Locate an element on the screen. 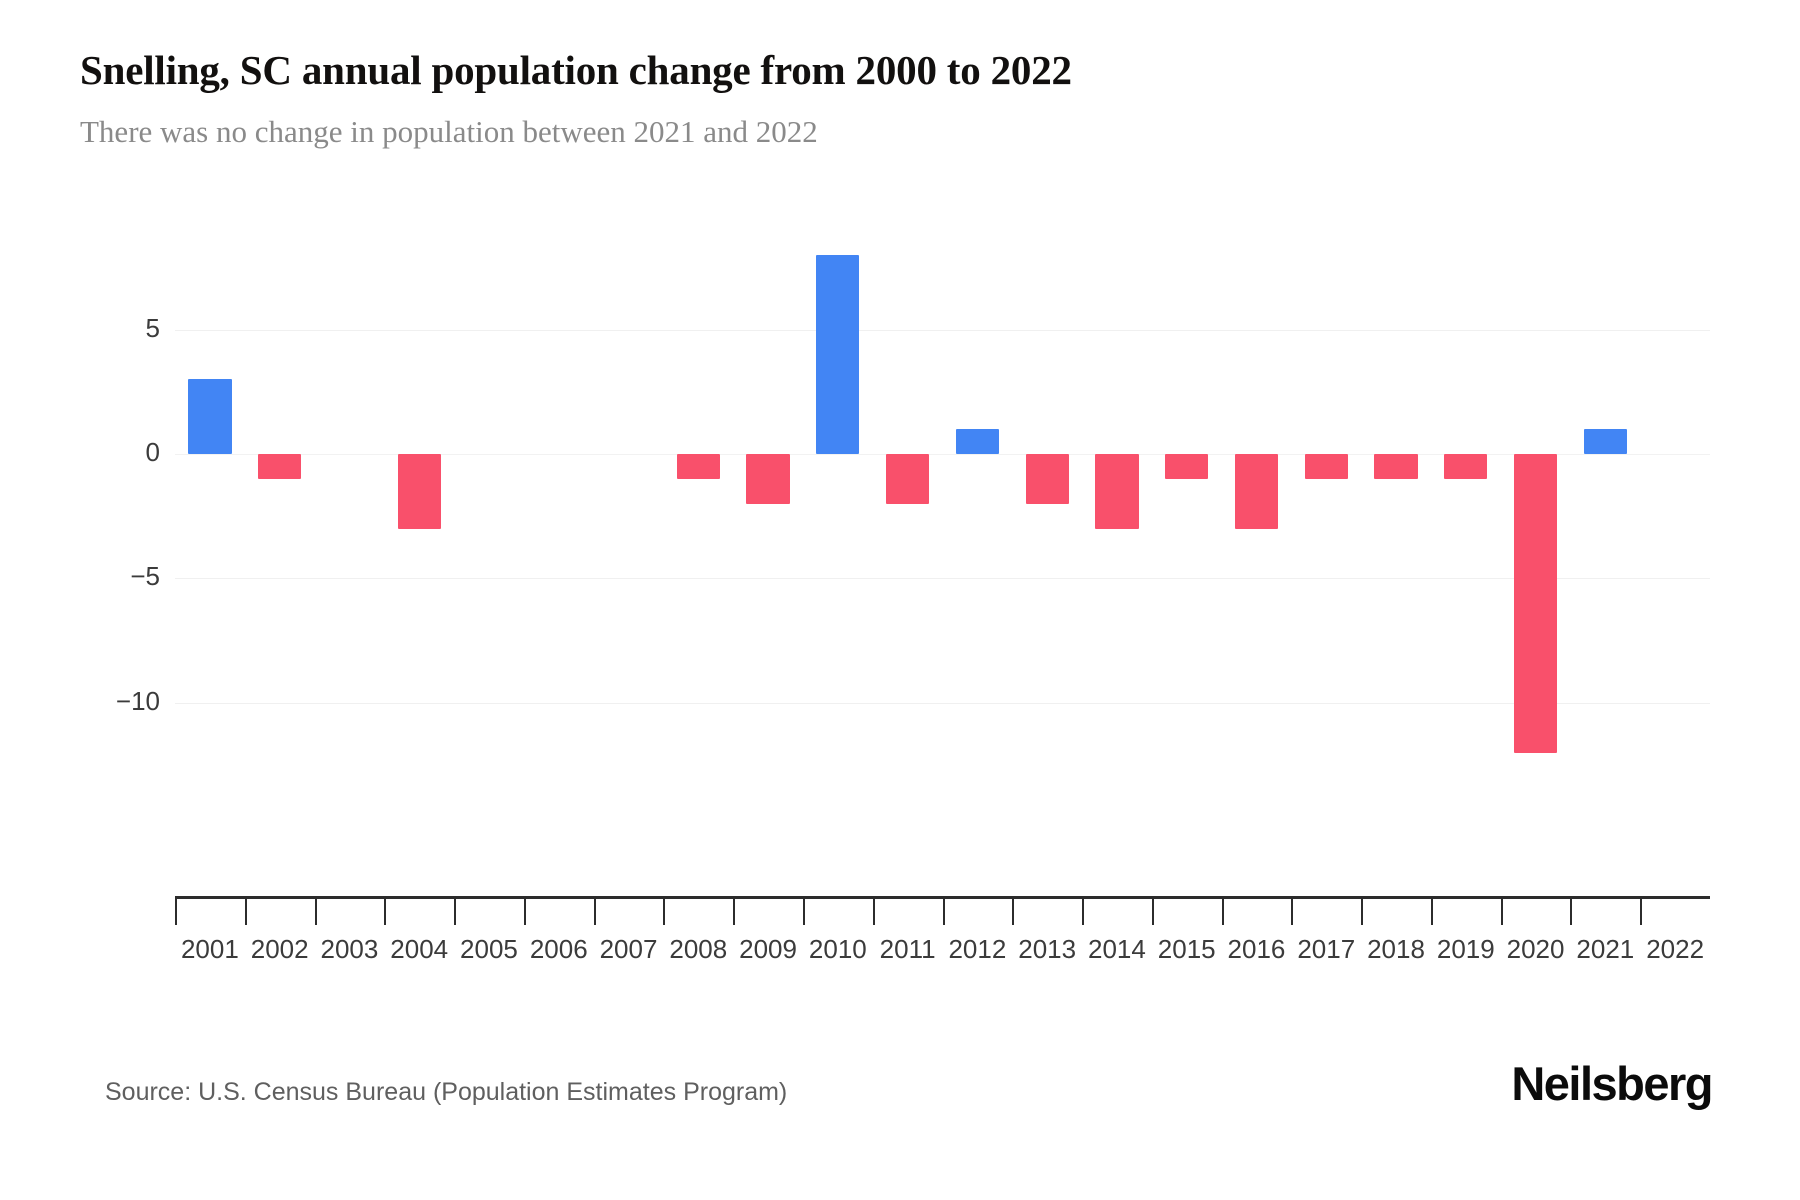 The width and height of the screenshot is (1800, 1200). x-axis-tick-label: 2016 is located at coordinates (1256, 949).